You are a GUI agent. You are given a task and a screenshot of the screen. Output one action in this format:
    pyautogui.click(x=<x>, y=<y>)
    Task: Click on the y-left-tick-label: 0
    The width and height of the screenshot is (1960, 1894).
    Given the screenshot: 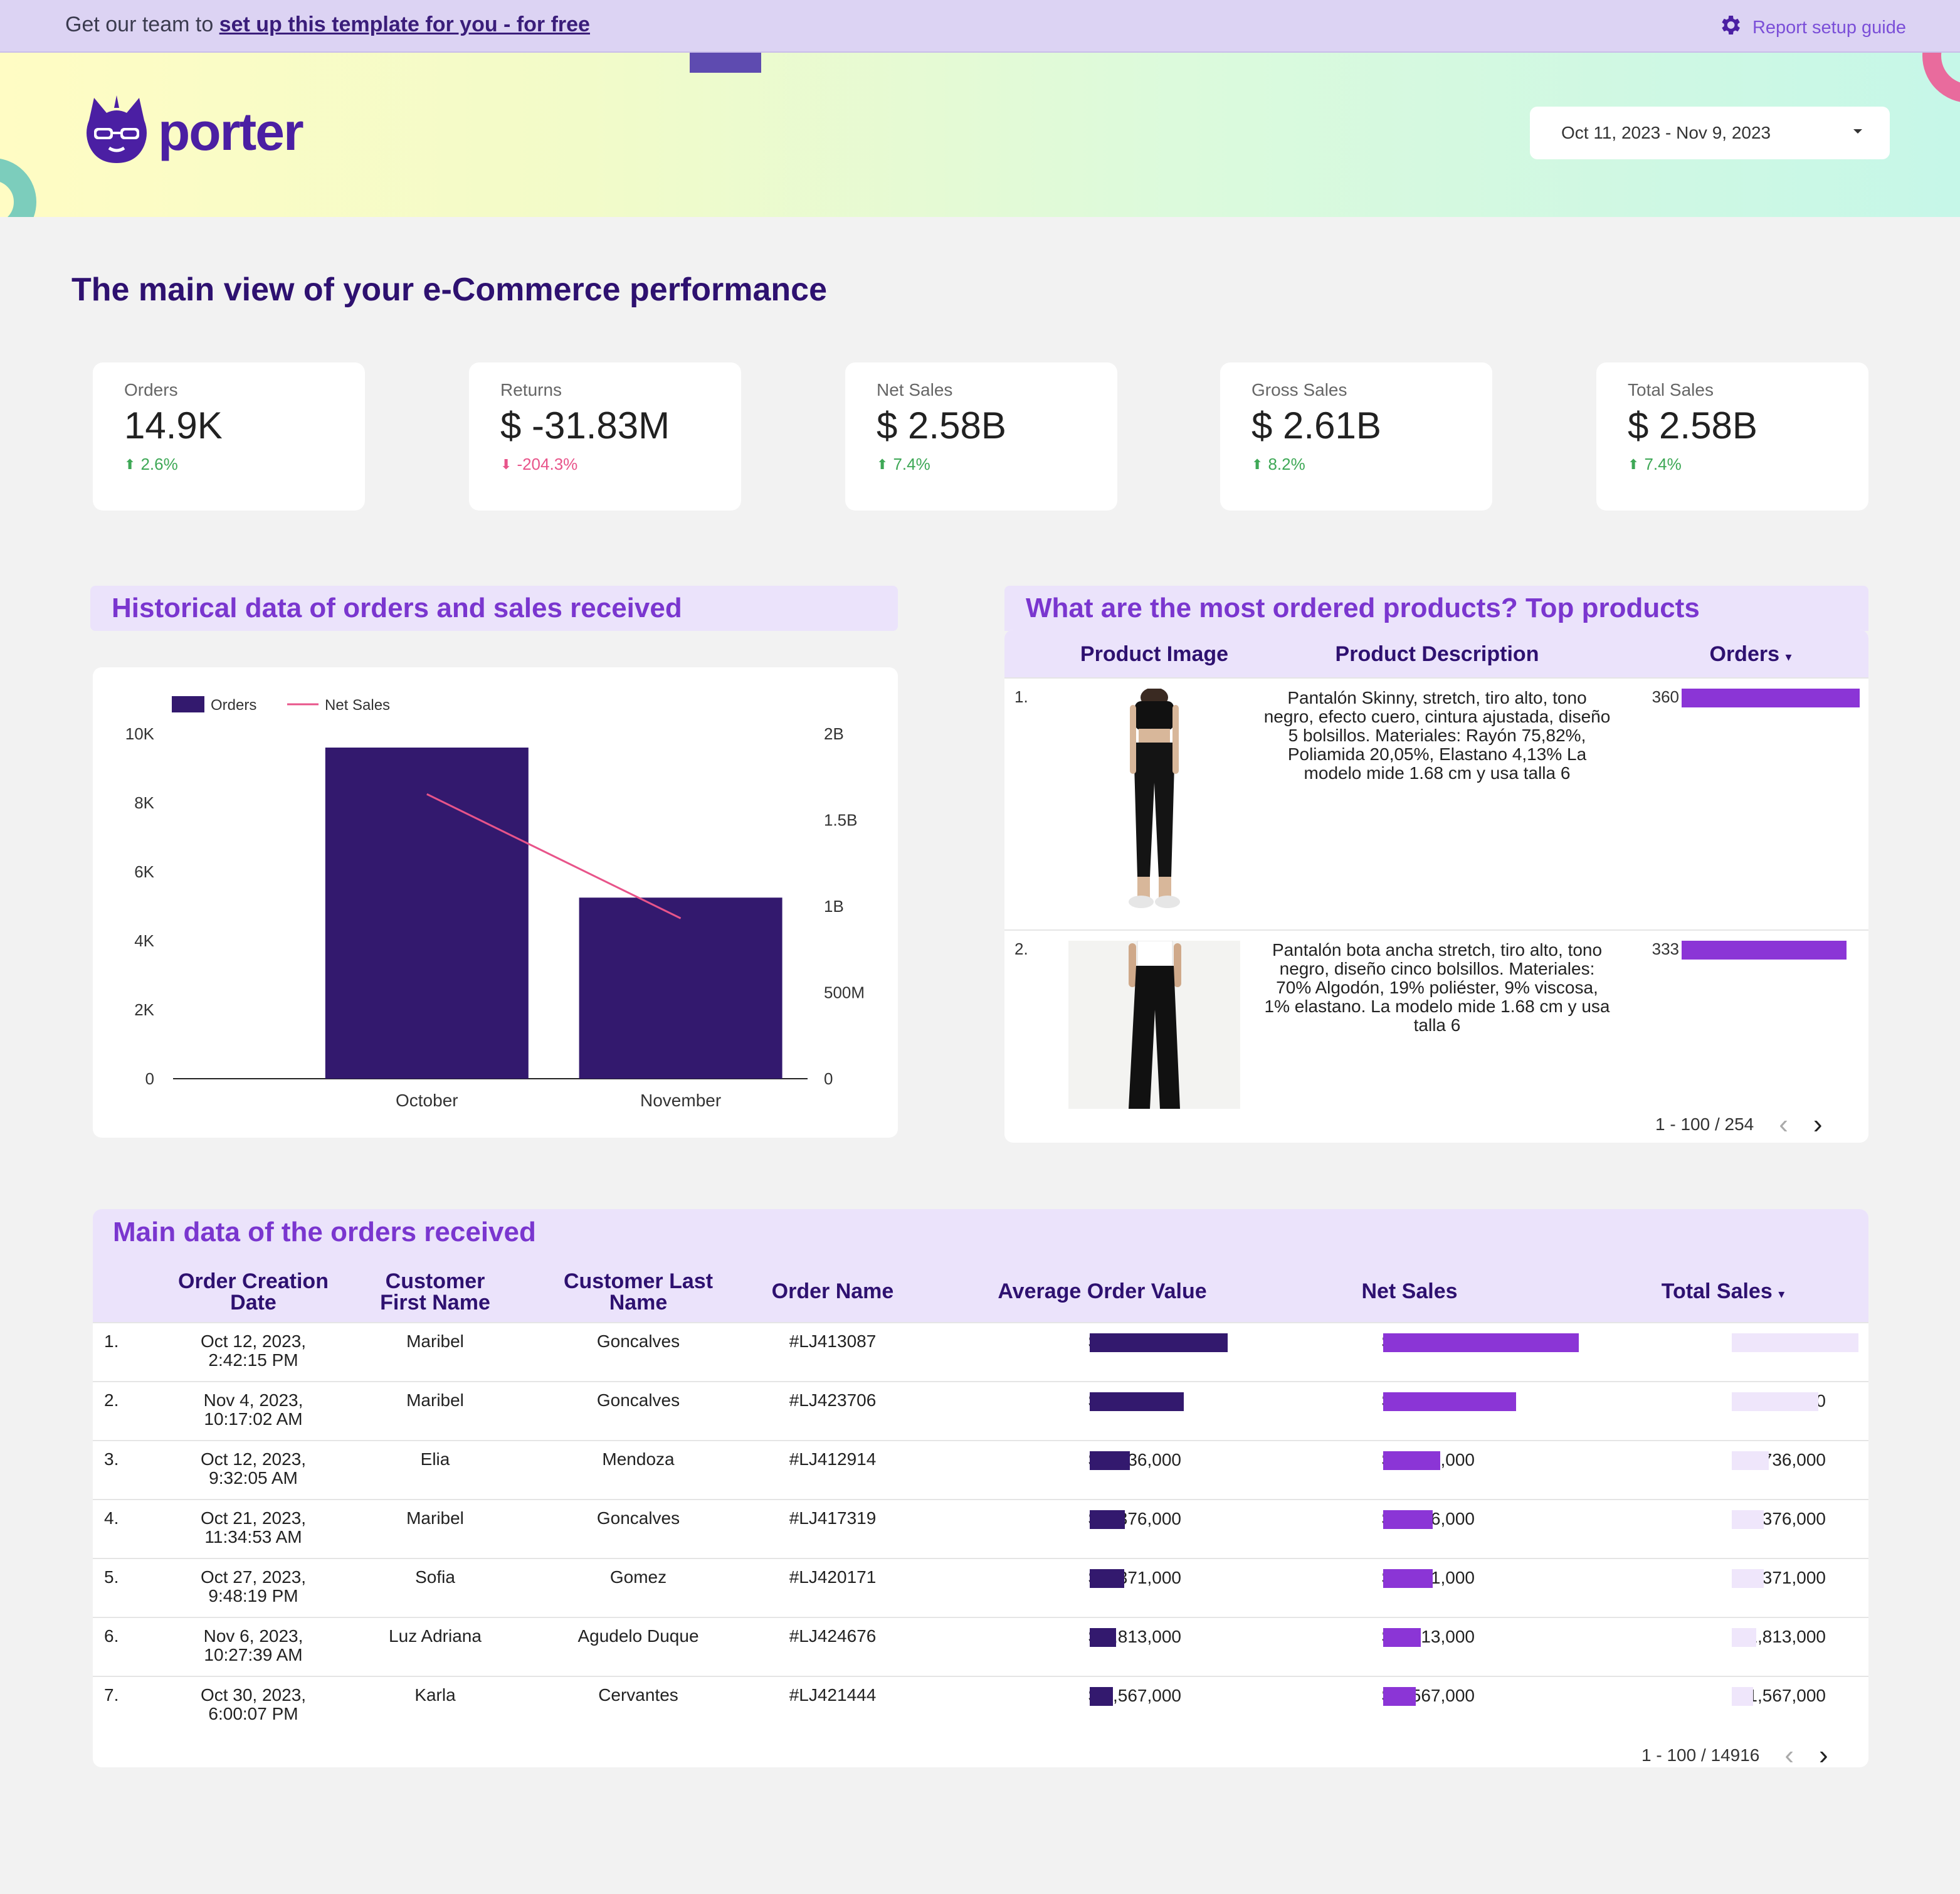 What is the action you would take?
    pyautogui.click(x=149, y=1079)
    